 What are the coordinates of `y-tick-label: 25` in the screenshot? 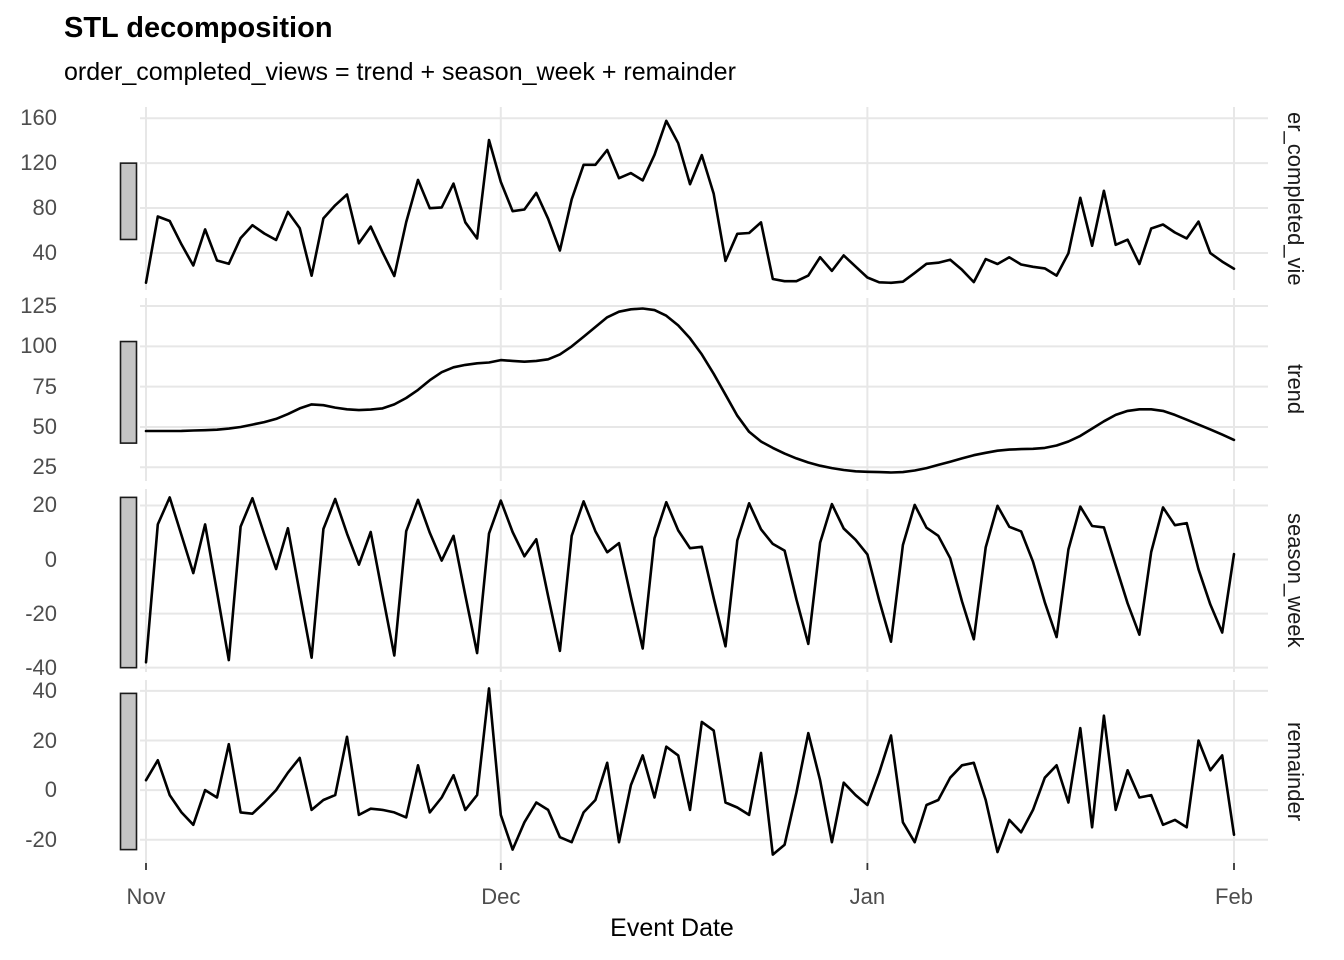 It's located at (44, 467).